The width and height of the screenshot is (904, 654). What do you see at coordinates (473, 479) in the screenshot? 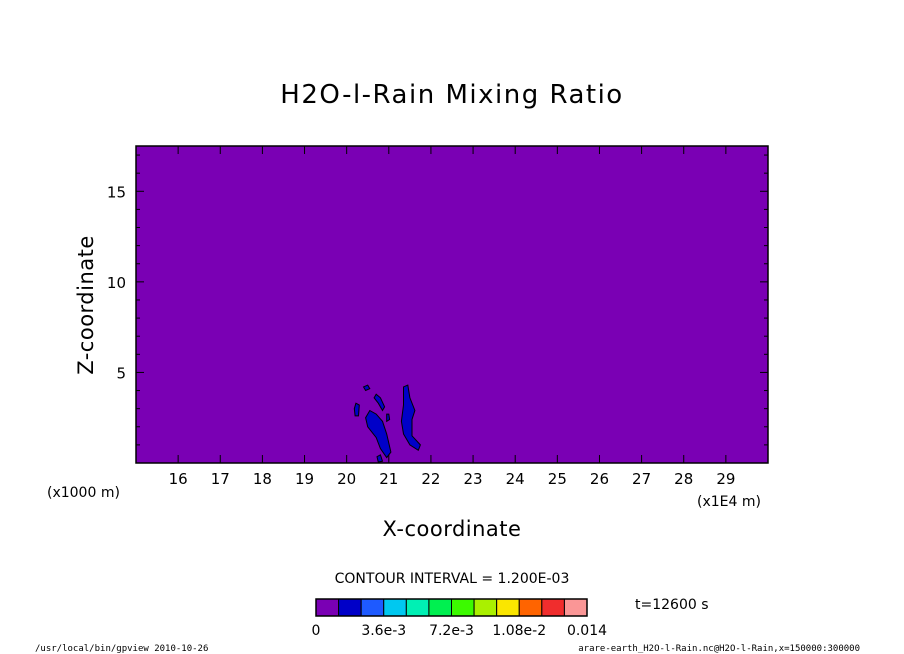
I see `x-tick-label: 23` at bounding box center [473, 479].